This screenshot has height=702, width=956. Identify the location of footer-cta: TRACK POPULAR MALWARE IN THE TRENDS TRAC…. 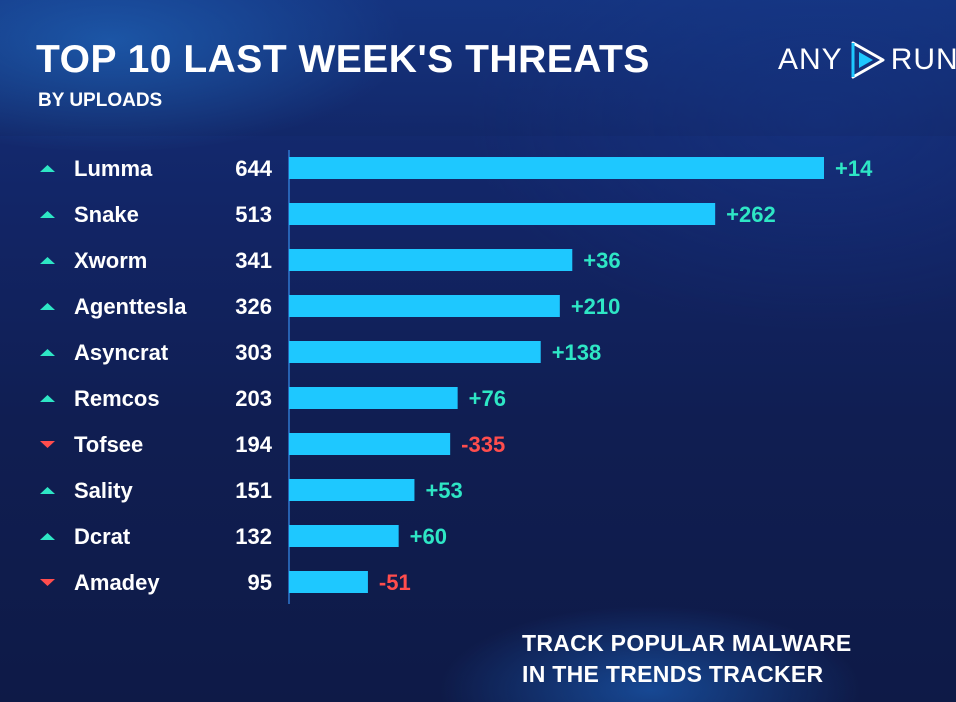
(687, 659).